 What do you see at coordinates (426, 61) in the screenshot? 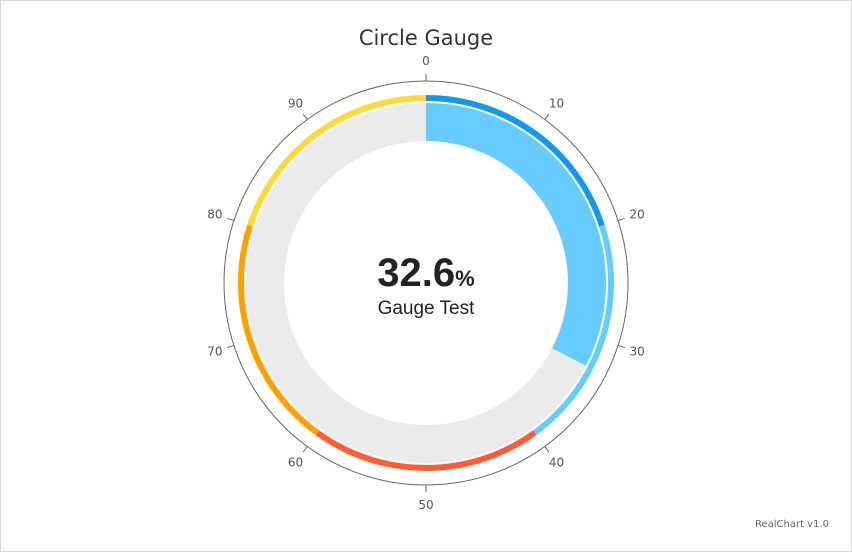
I see `gauge-tick-label-0: 0` at bounding box center [426, 61].